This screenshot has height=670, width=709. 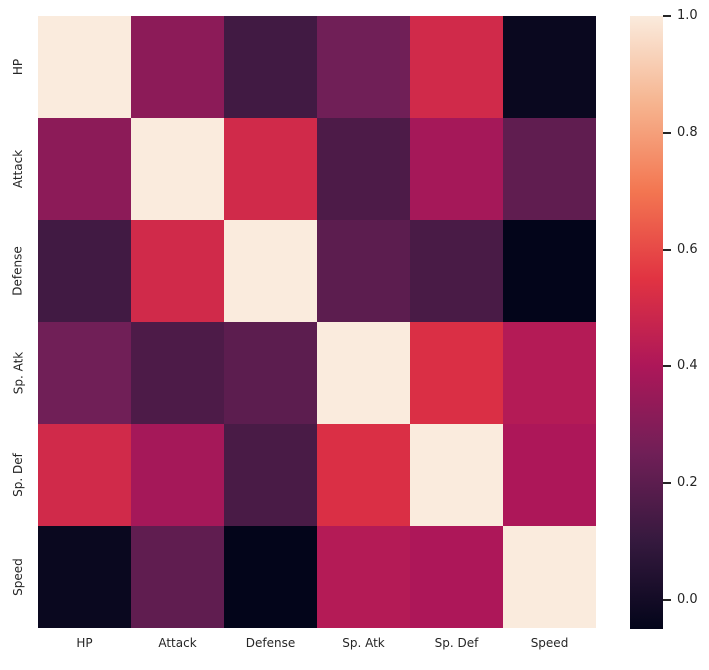 What do you see at coordinates (456, 643) in the screenshot?
I see `x-tick-sp-def: Sp. Def` at bounding box center [456, 643].